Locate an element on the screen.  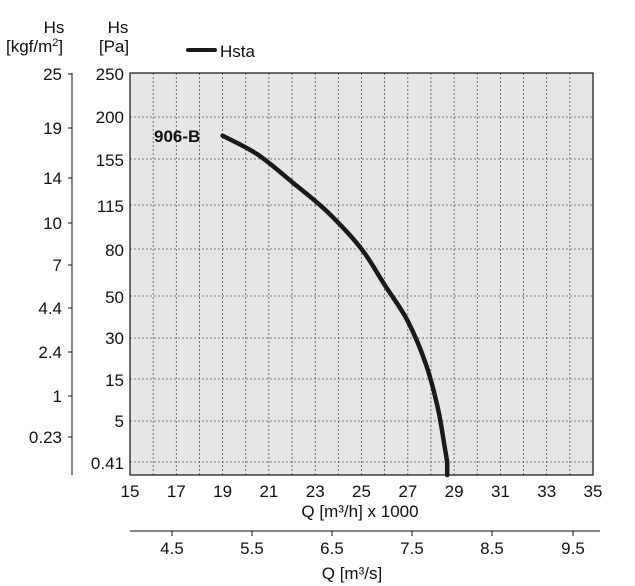
kgf-tick-label: 4.4 is located at coordinates (50, 308).